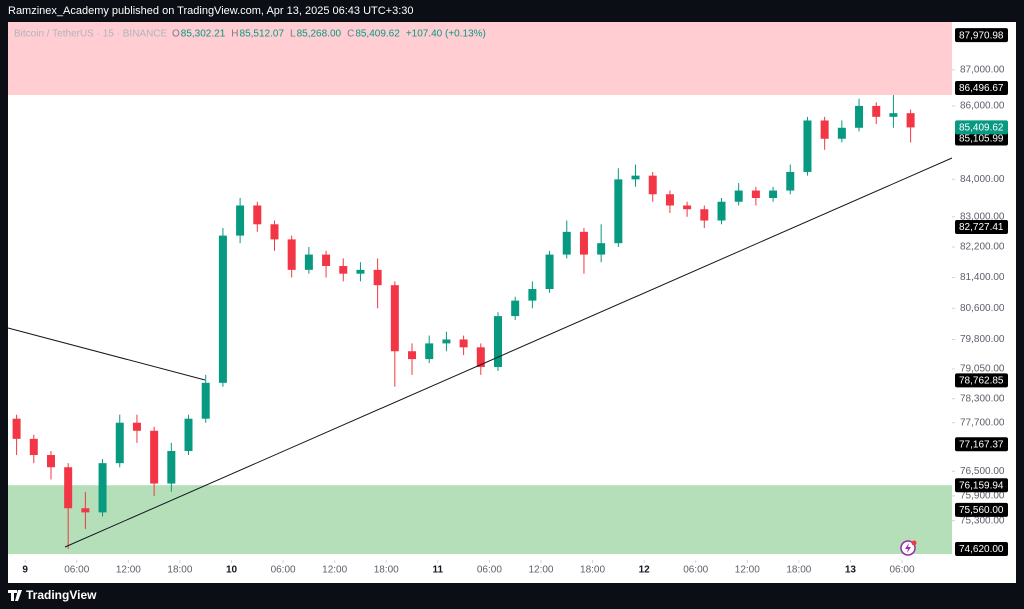  I want to click on ohlc-value: 85,302.21, so click(203, 34).